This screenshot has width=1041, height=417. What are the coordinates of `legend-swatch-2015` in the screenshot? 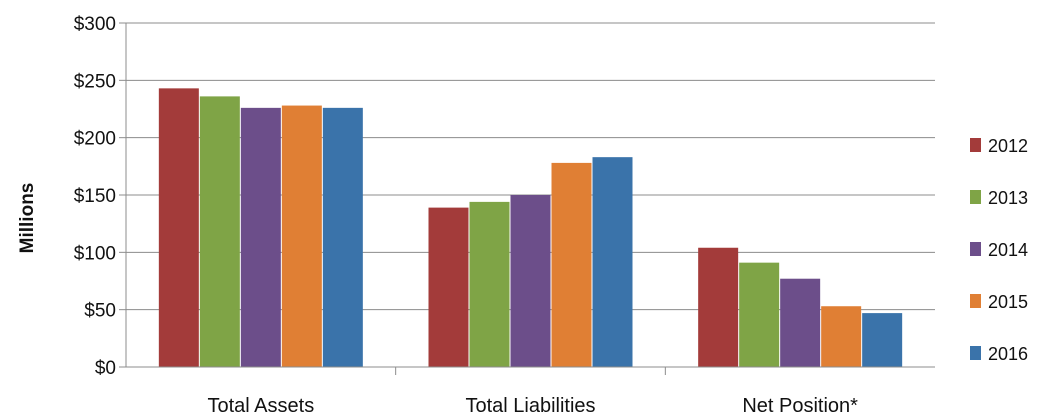 It's located at (975, 301).